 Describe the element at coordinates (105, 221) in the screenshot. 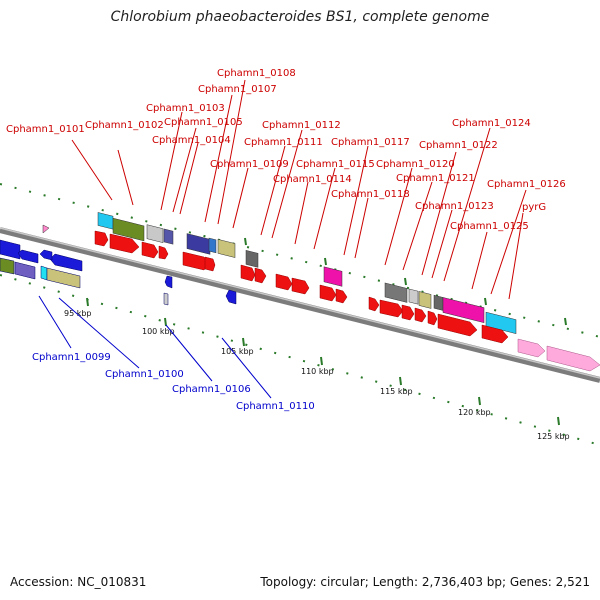

I see `gene-cyan` at that location.